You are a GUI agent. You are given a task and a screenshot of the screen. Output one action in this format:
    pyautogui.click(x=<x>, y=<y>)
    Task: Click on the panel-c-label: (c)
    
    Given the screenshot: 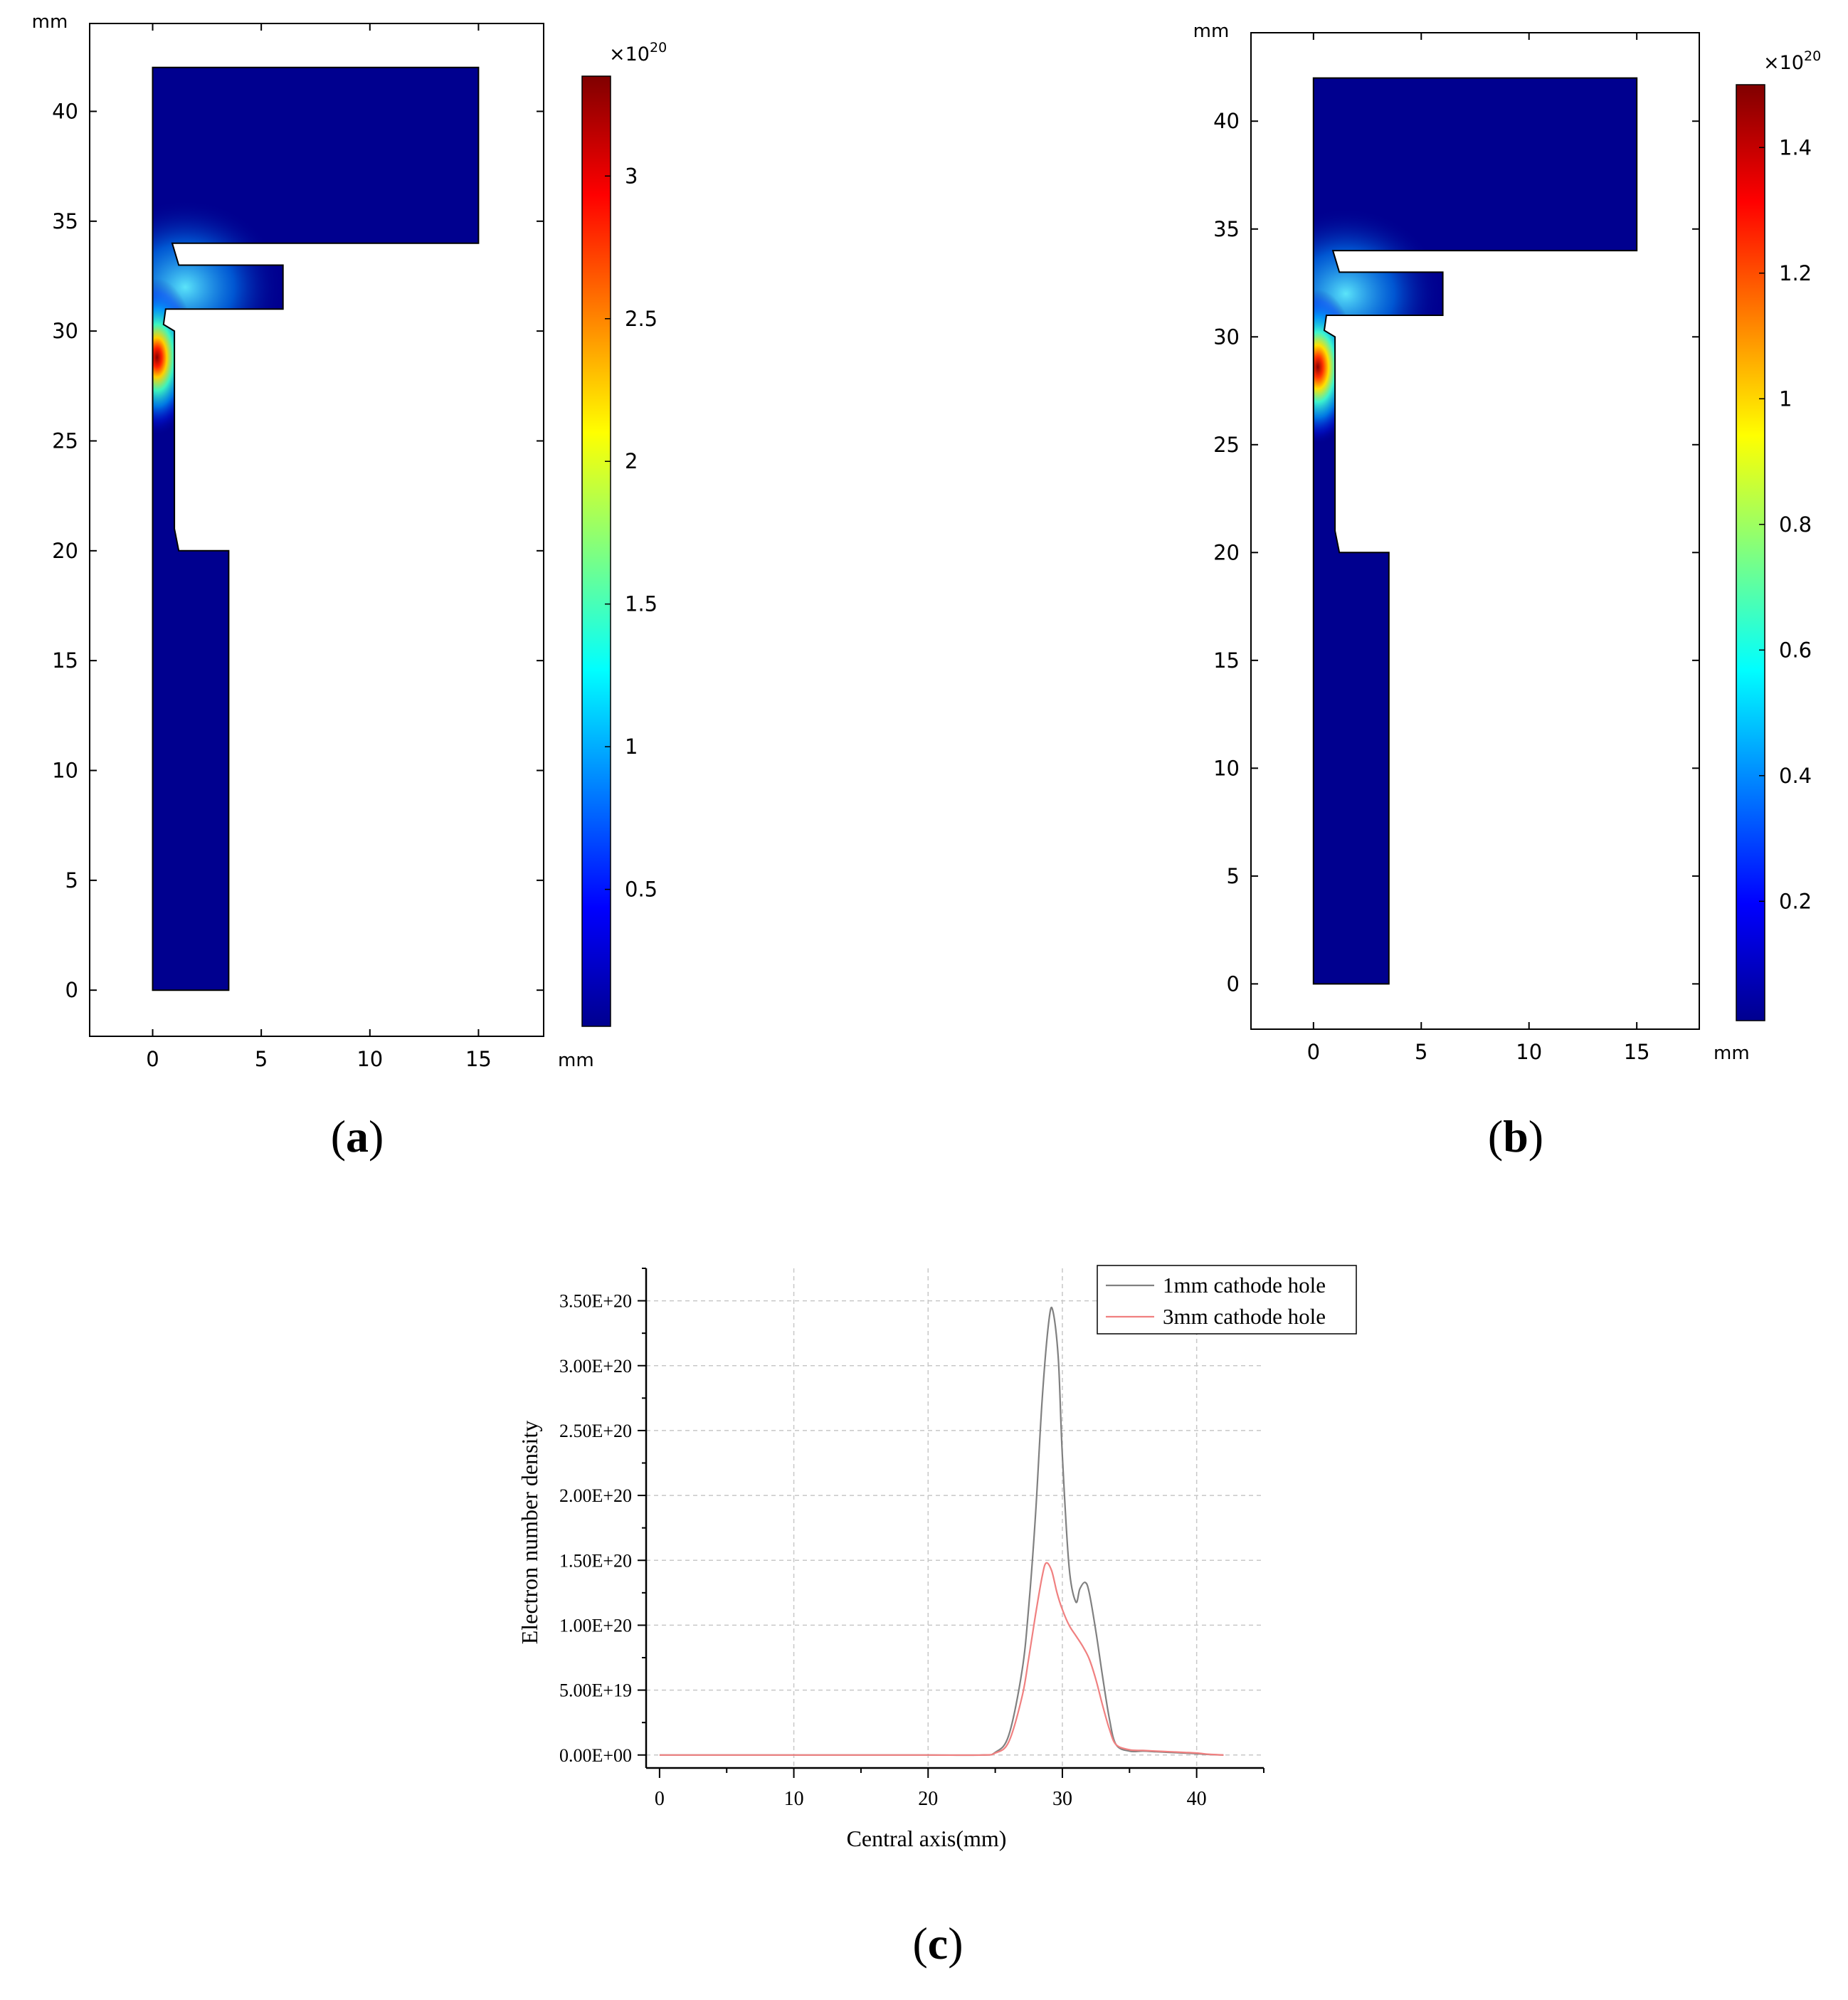 What is the action you would take?
    pyautogui.click(x=937, y=1943)
    